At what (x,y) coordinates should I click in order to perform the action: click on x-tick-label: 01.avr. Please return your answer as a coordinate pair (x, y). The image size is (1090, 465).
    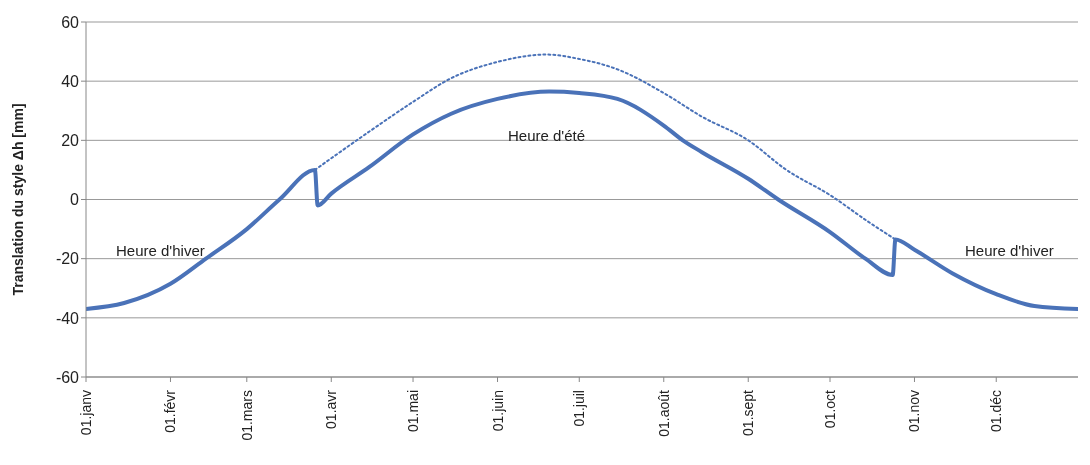
    Looking at the image, I should click on (331, 409).